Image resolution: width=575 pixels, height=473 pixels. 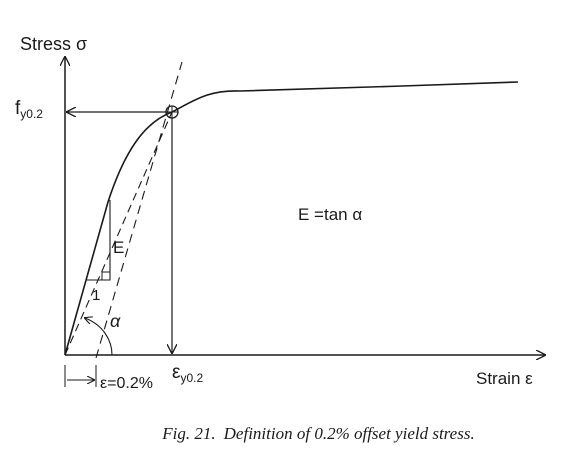 What do you see at coordinates (96, 295) in the screenshot?
I see `slope-run-label: 1` at bounding box center [96, 295].